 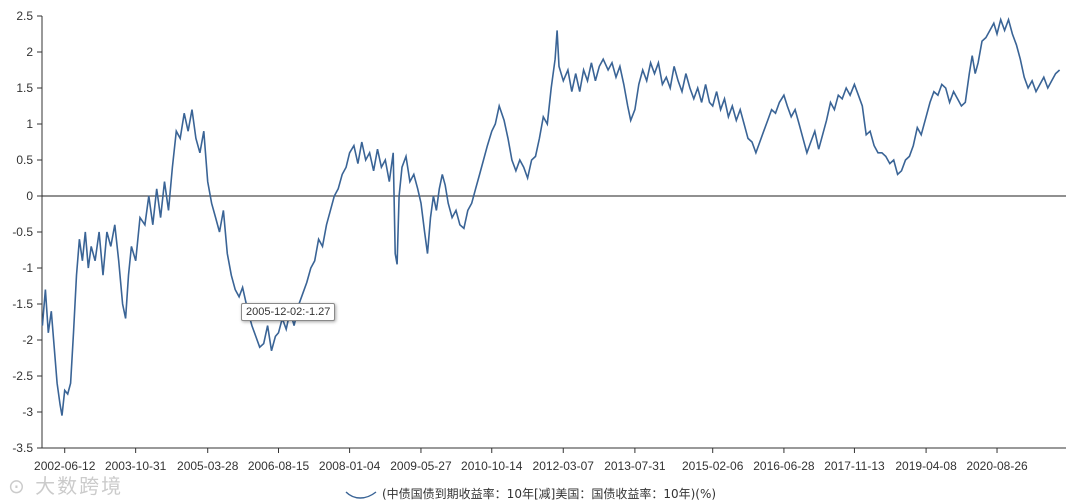 What do you see at coordinates (926, 466) in the screenshot?
I see `x-tick-label: 2019-04-08` at bounding box center [926, 466].